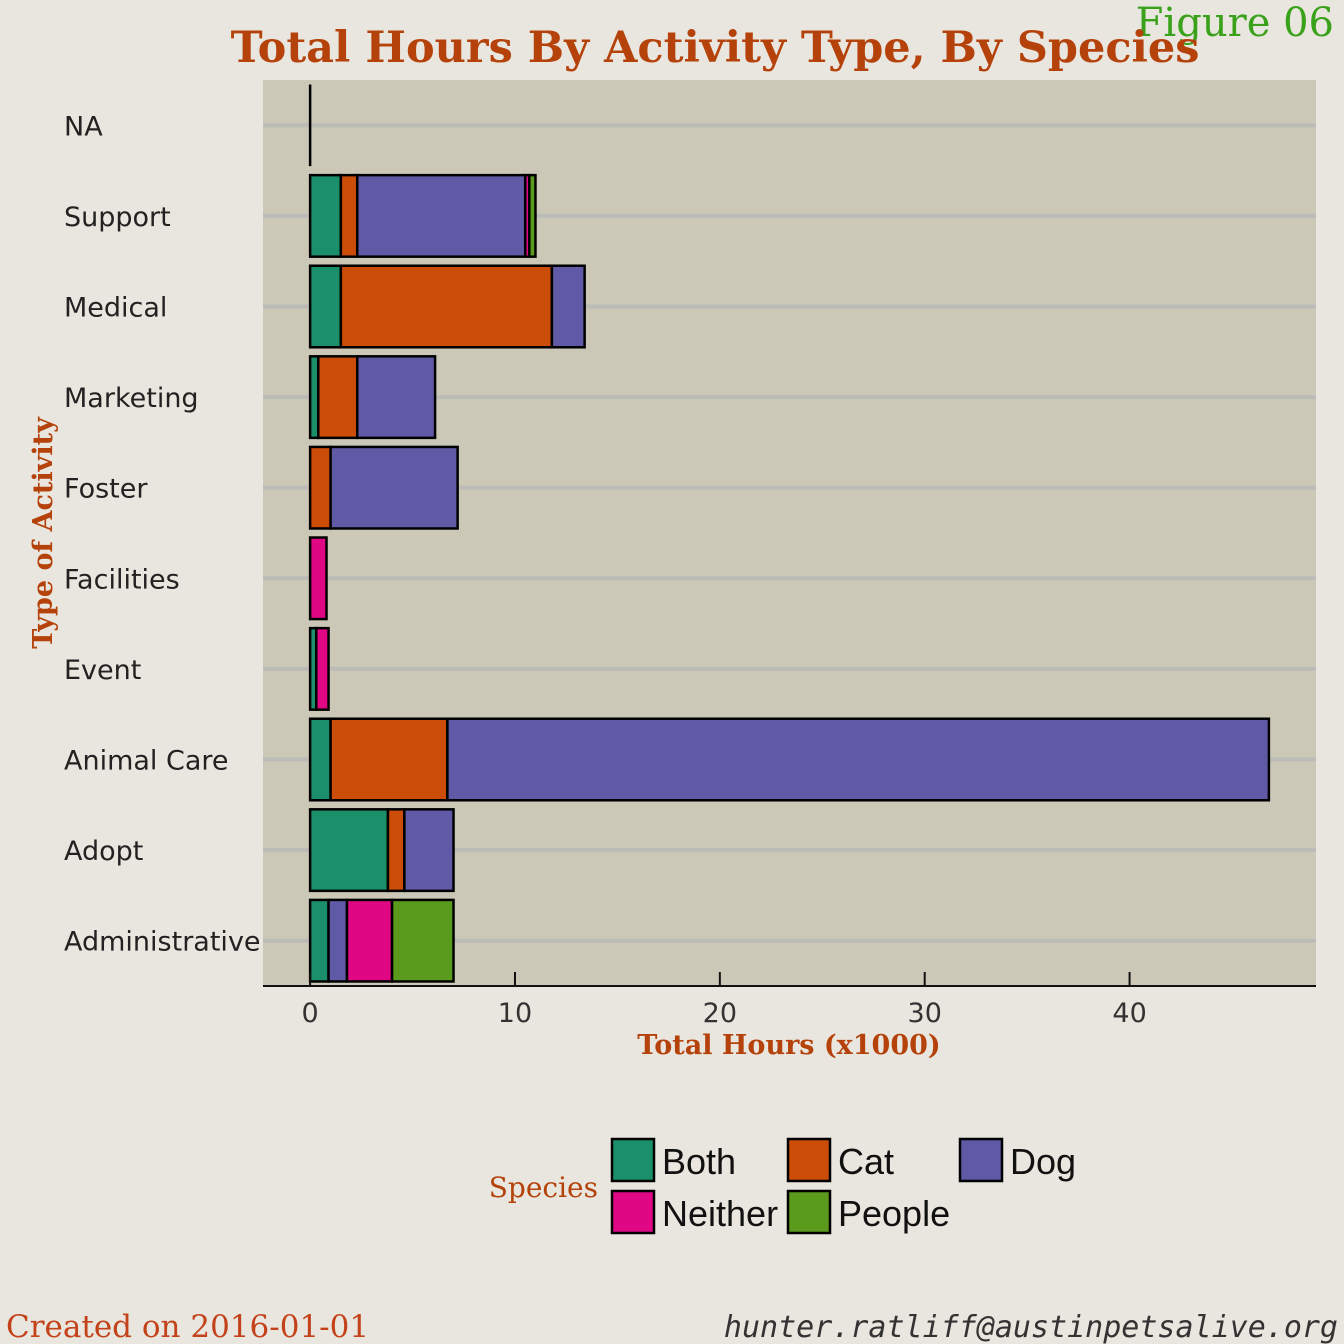 Image resolution: width=1344 pixels, height=1344 pixels. I want to click on category-label-facilities: Facilities, so click(122, 579).